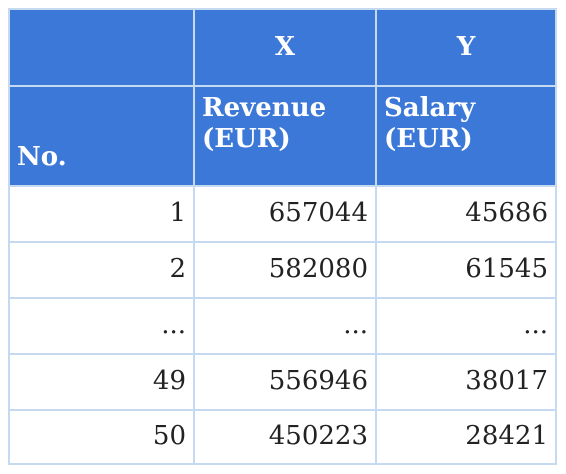 The width and height of the screenshot is (566, 474). Describe the element at coordinates (285, 214) in the screenshot. I see `row-revenue-cell: 657044` at that location.